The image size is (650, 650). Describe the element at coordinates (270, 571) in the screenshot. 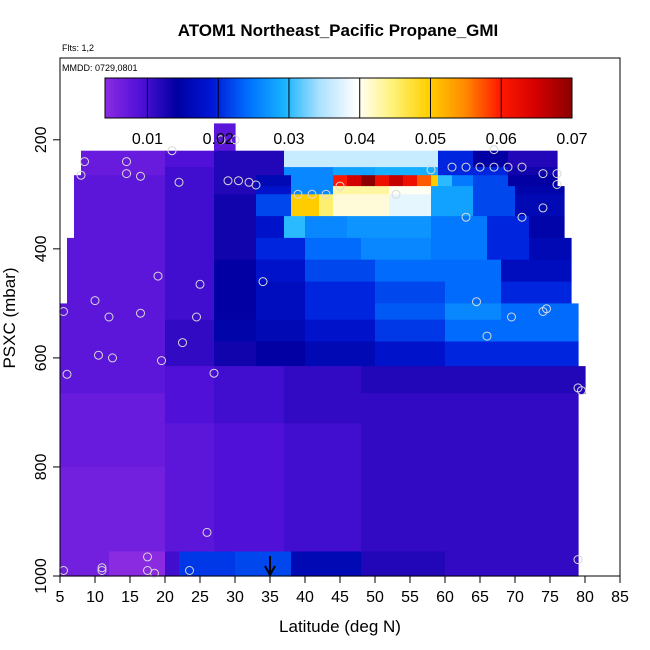

I see `marker-arrow-head` at that location.